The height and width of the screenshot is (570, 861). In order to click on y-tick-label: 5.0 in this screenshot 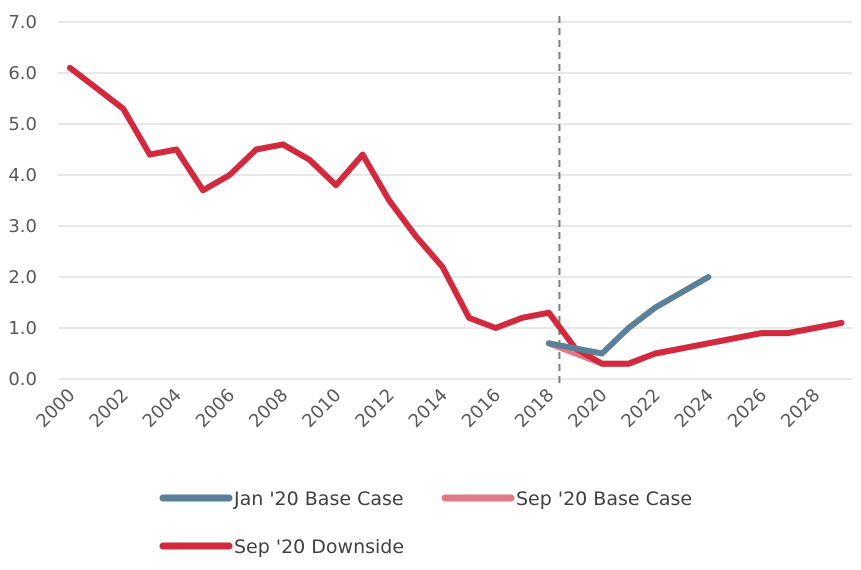, I will do `click(22, 124)`.